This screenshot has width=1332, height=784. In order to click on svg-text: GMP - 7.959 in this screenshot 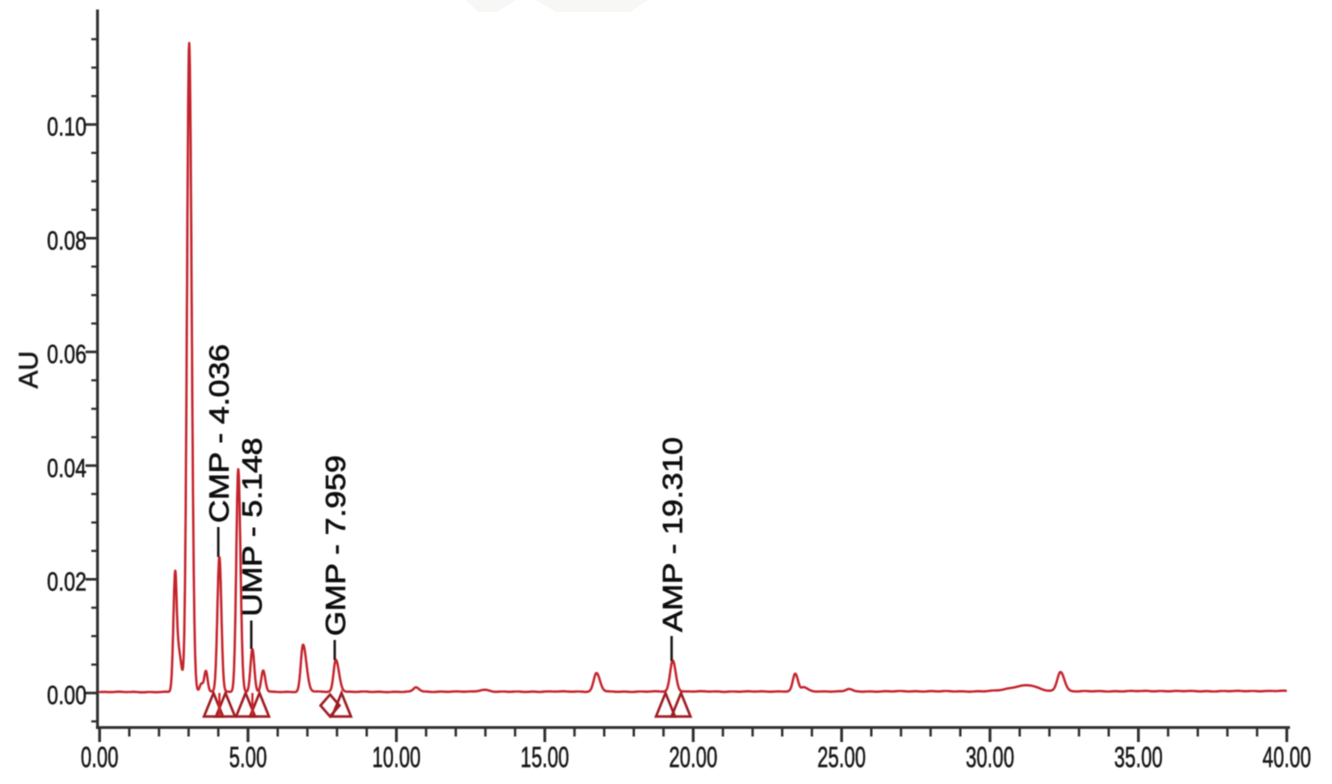, I will do `click(336, 545)`.